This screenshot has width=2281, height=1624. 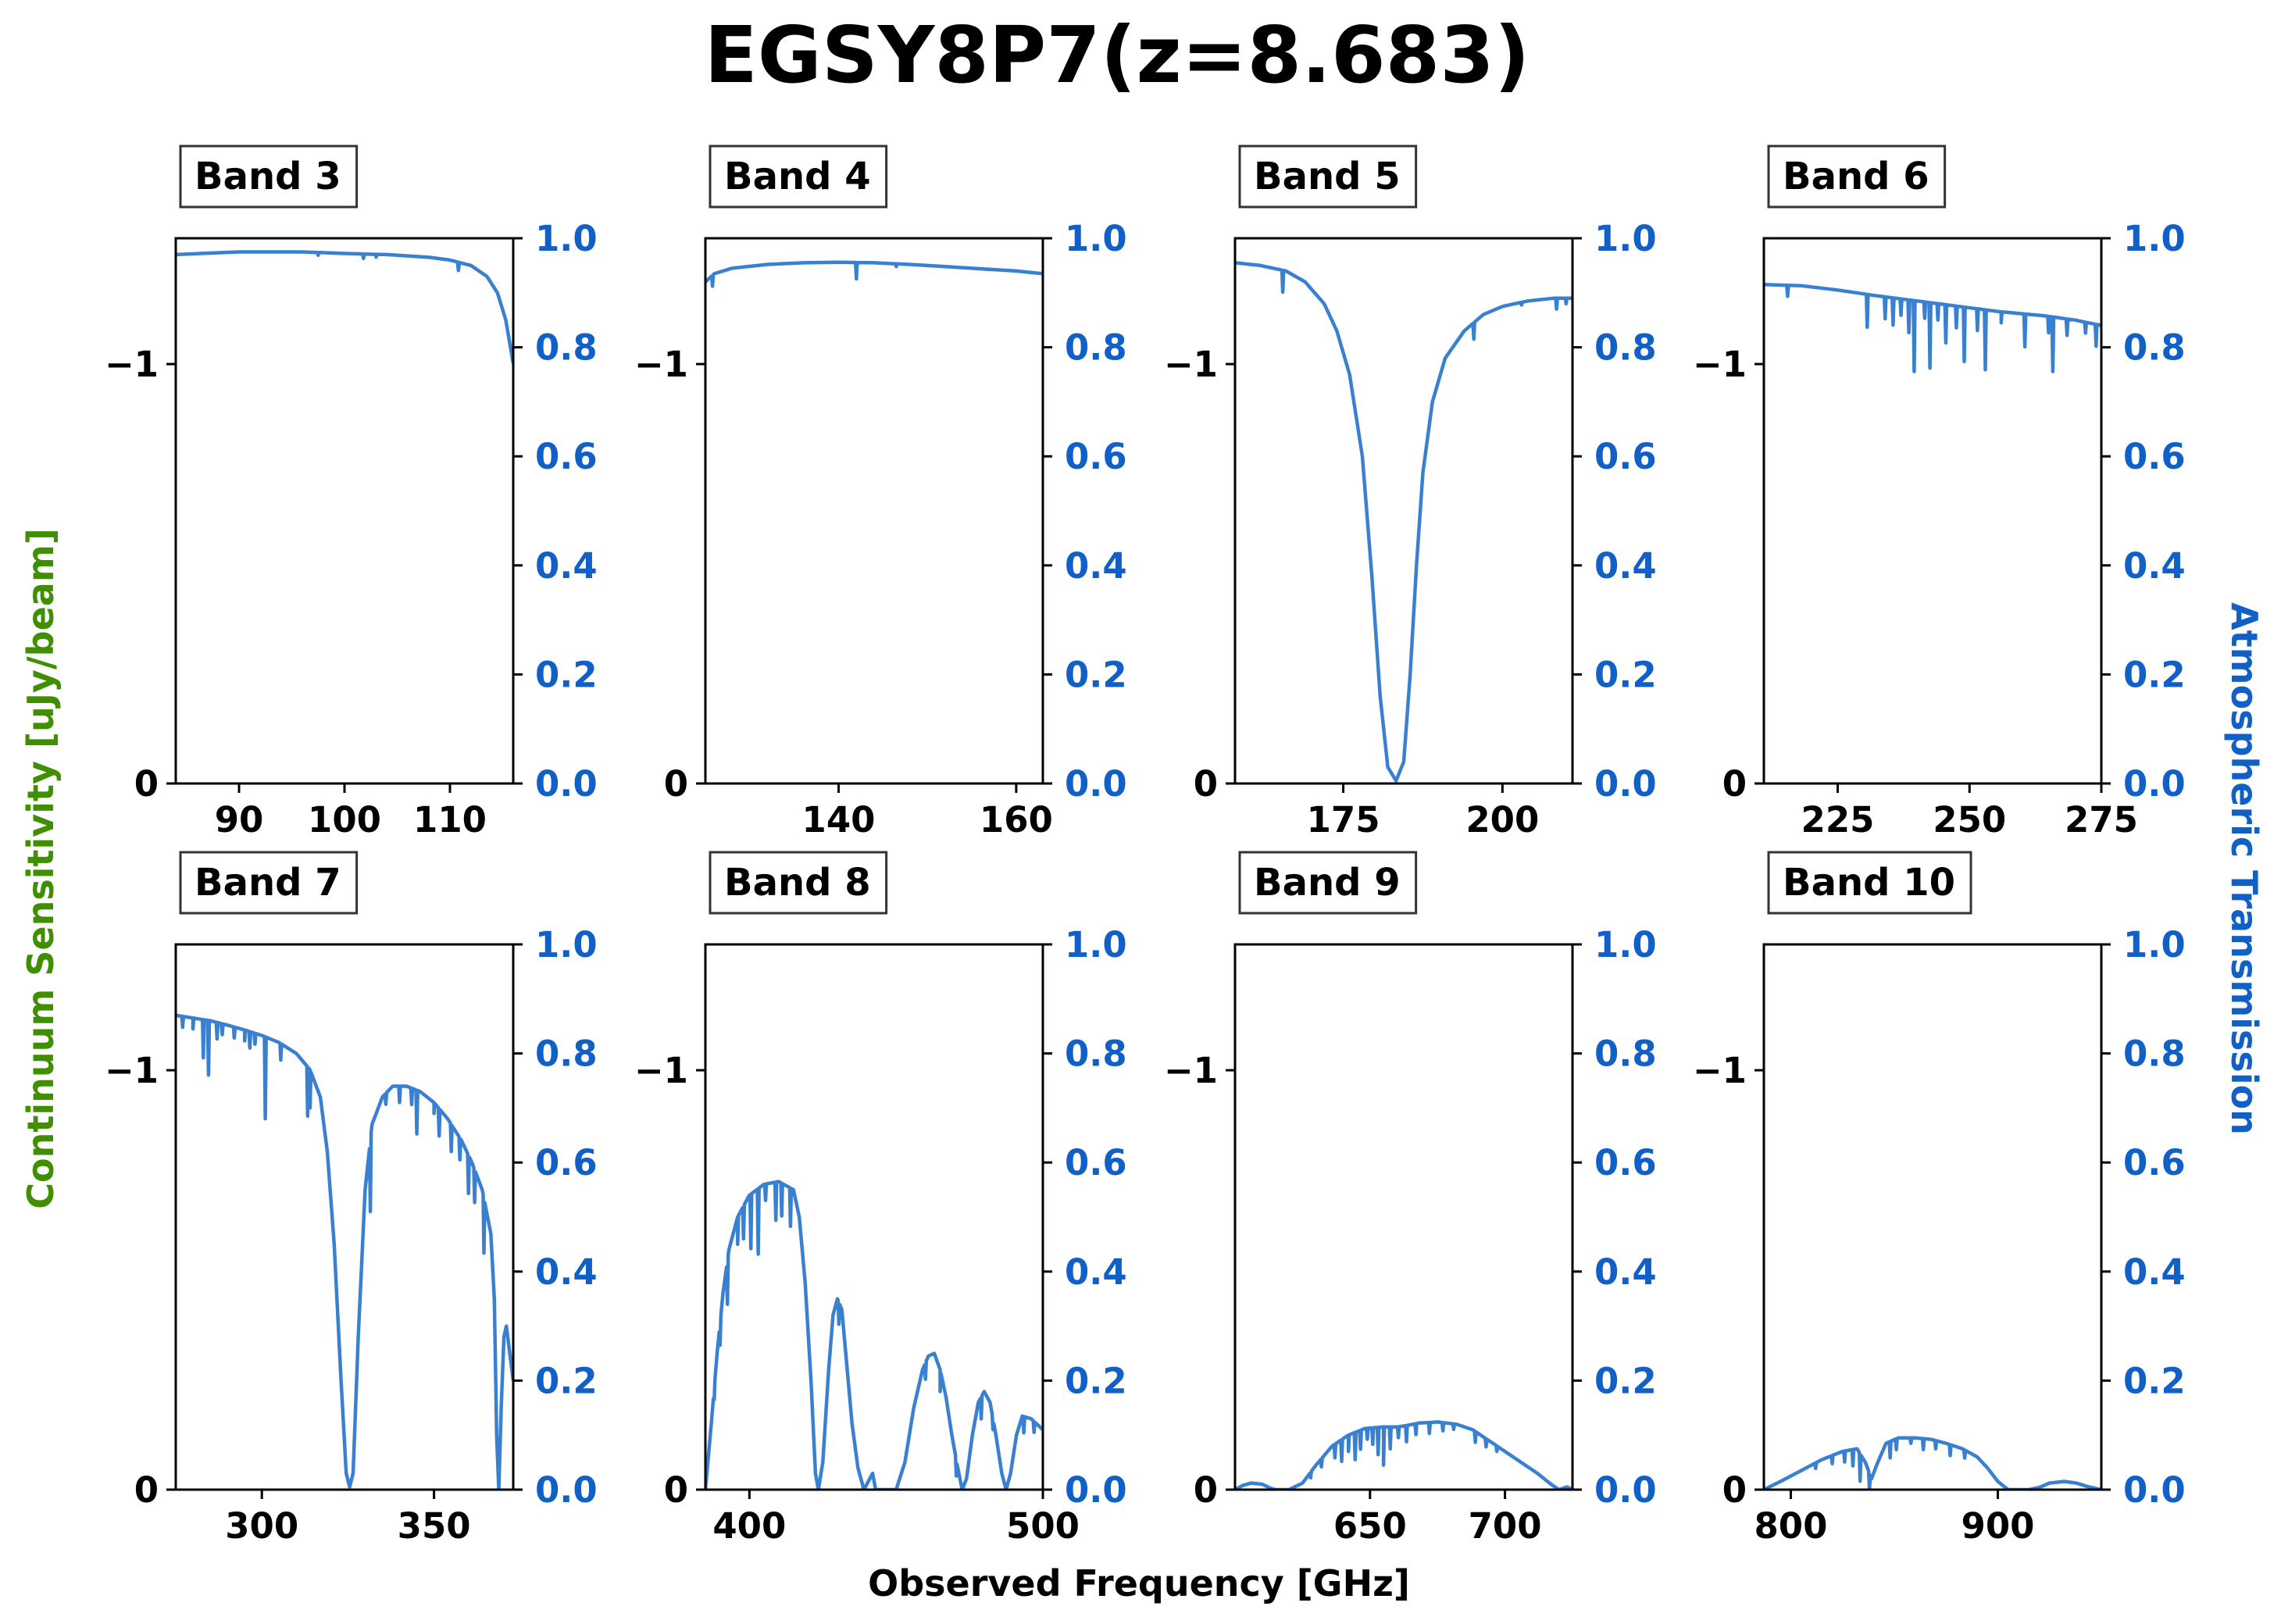 I want to click on band-label: Band 8, so click(x=797, y=883).